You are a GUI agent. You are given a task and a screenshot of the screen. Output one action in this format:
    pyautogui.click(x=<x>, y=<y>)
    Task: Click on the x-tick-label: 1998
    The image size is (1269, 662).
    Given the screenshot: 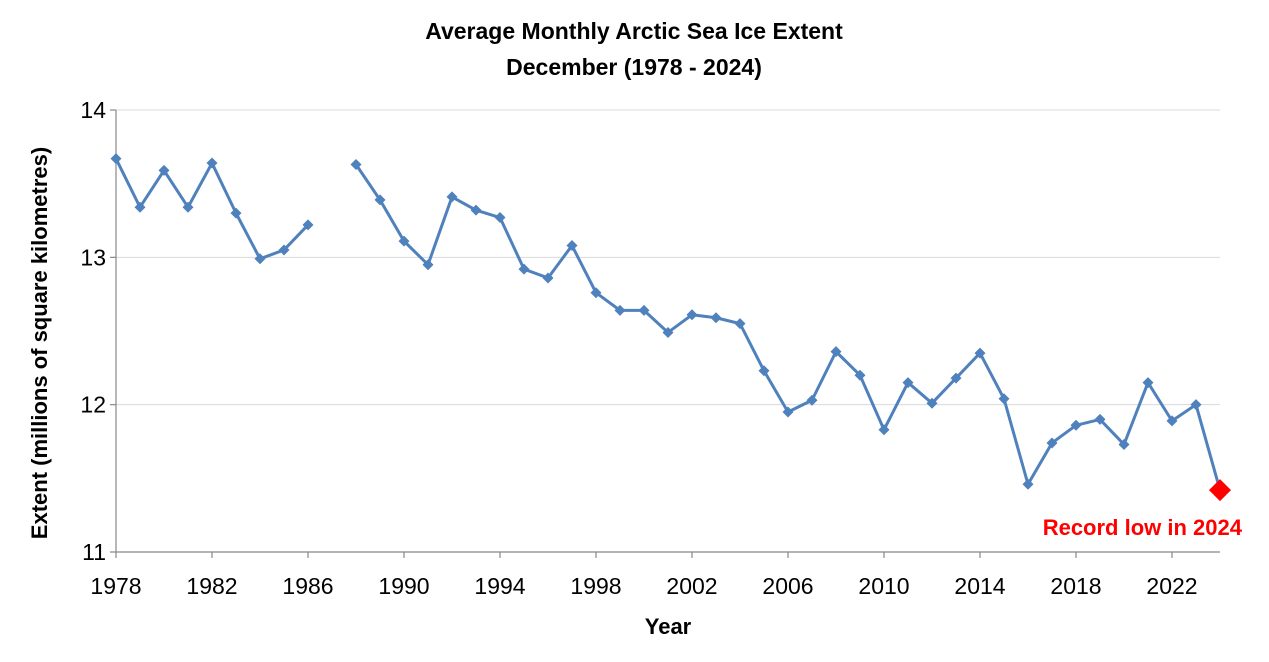 What is the action you would take?
    pyautogui.click(x=595, y=586)
    